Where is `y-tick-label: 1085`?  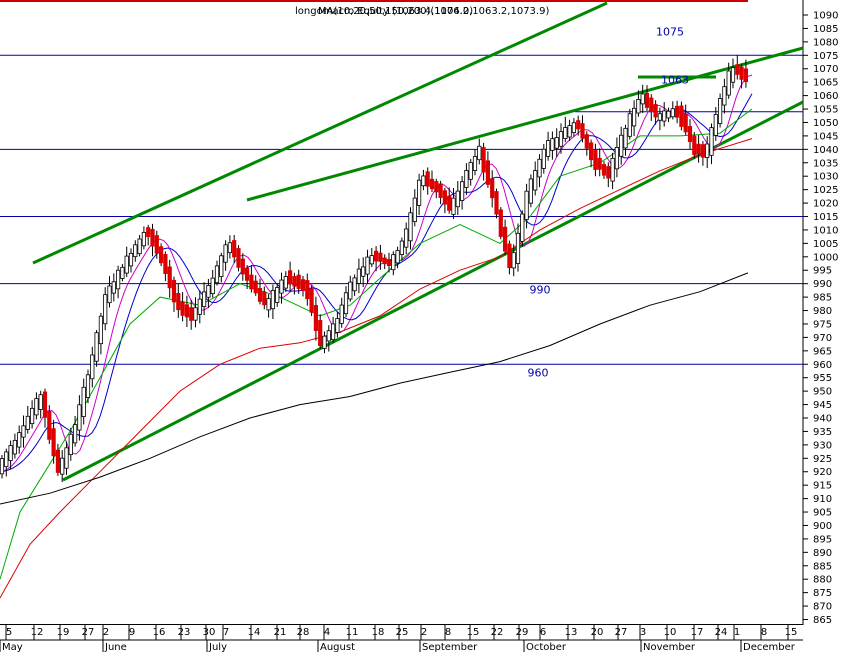 y-tick-label: 1085 is located at coordinates (825, 29).